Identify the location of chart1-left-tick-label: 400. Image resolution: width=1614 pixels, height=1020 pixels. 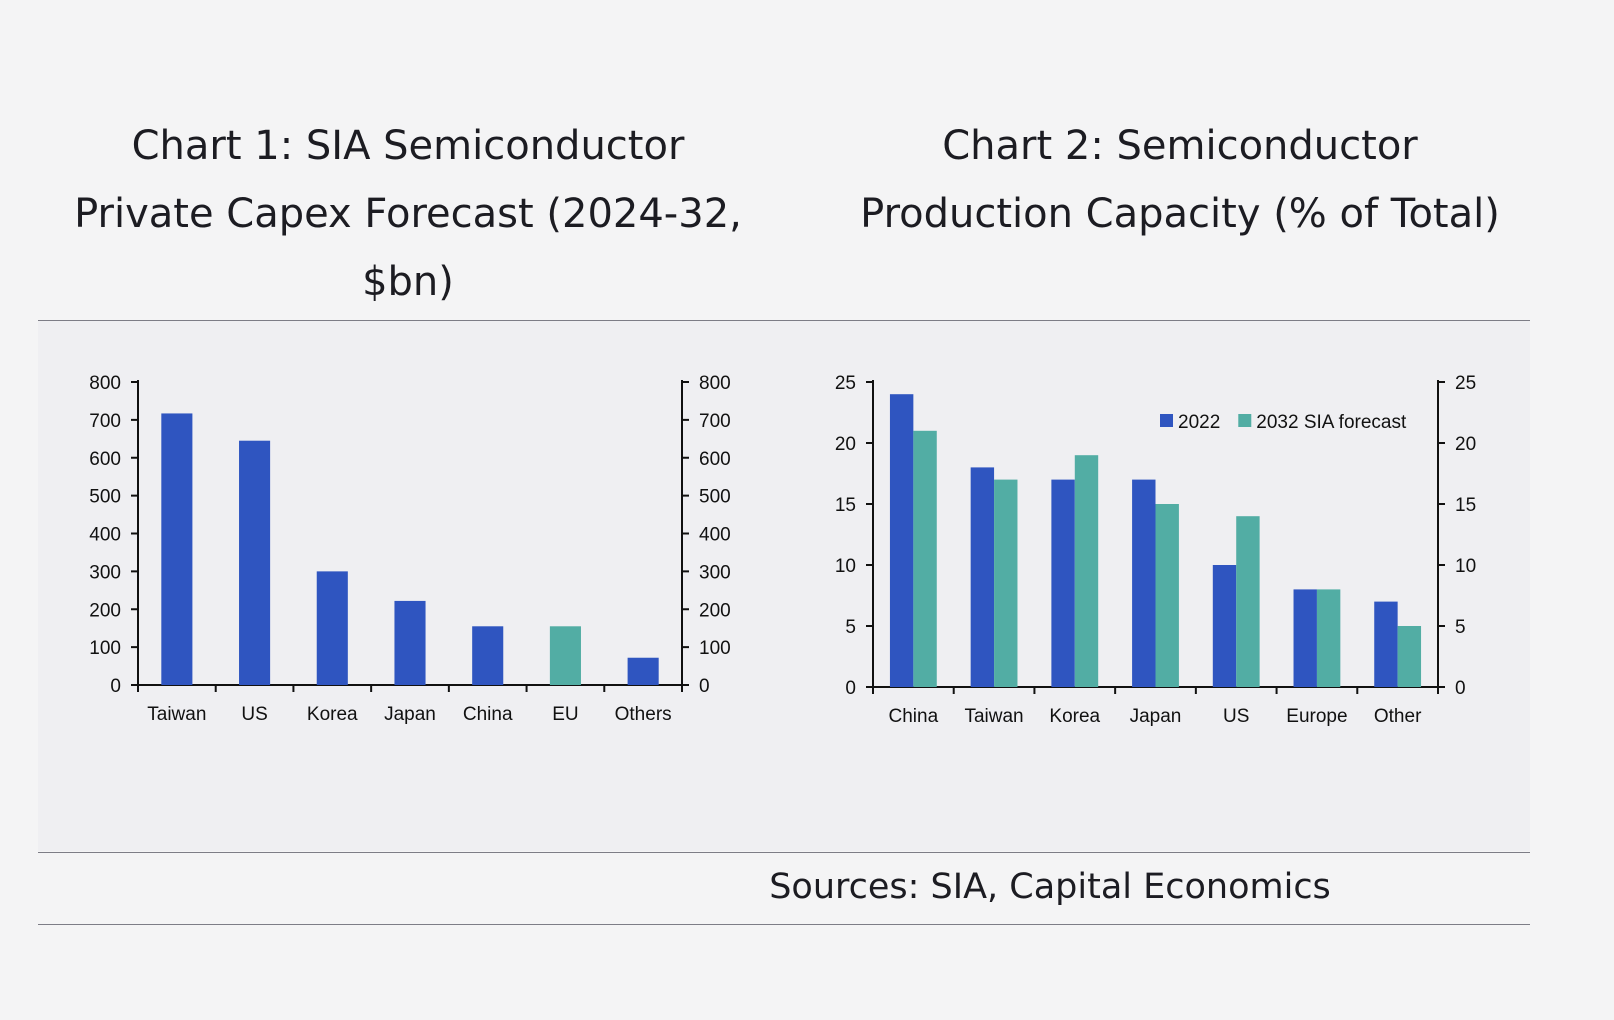
(105, 535).